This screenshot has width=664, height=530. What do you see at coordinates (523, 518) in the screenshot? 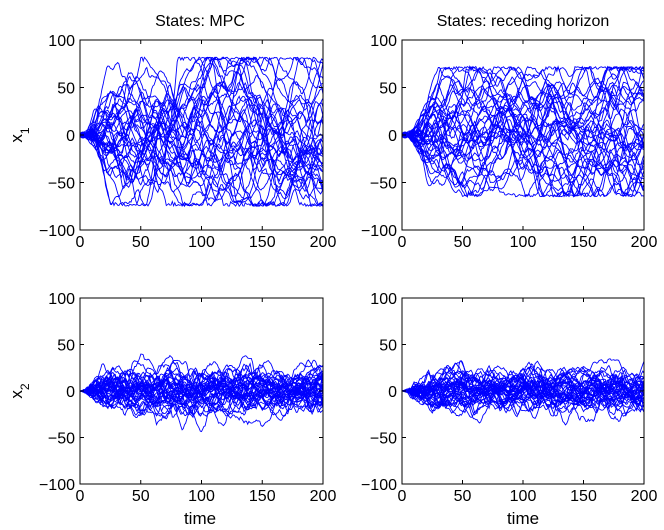
I see `x-axis-label: time` at bounding box center [523, 518].